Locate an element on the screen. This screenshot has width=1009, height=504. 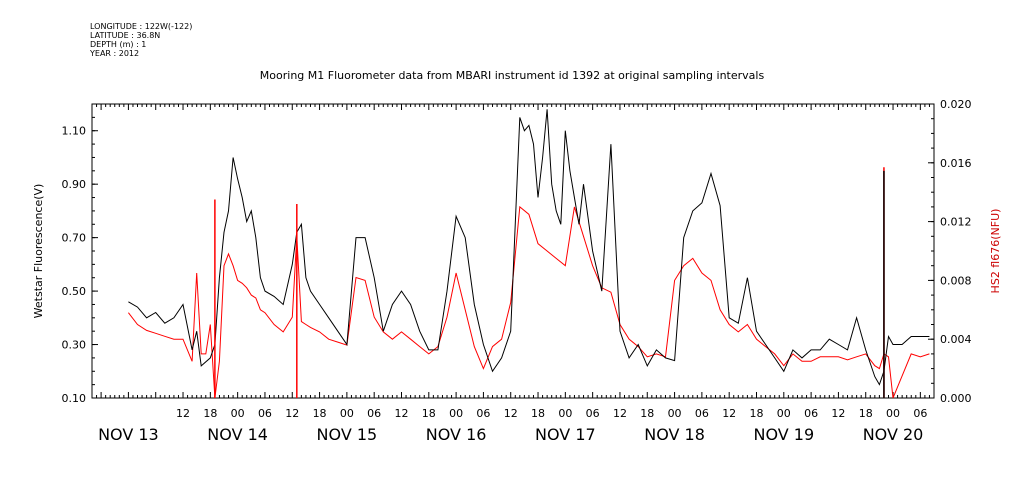
right-y-tick-label: 0.016 is located at coordinates (956, 163).